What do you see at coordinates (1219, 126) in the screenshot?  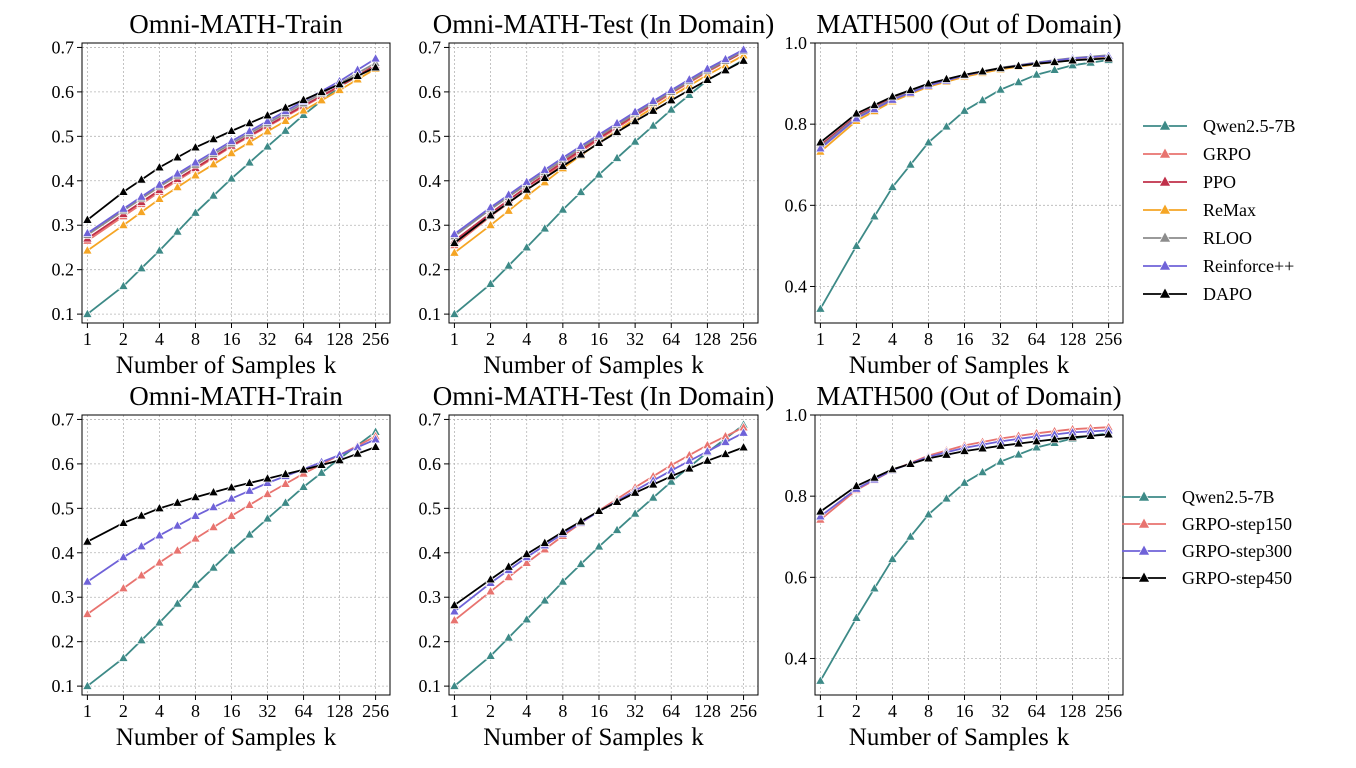 I see `legend-entry: Qwen2.5-7B` at bounding box center [1219, 126].